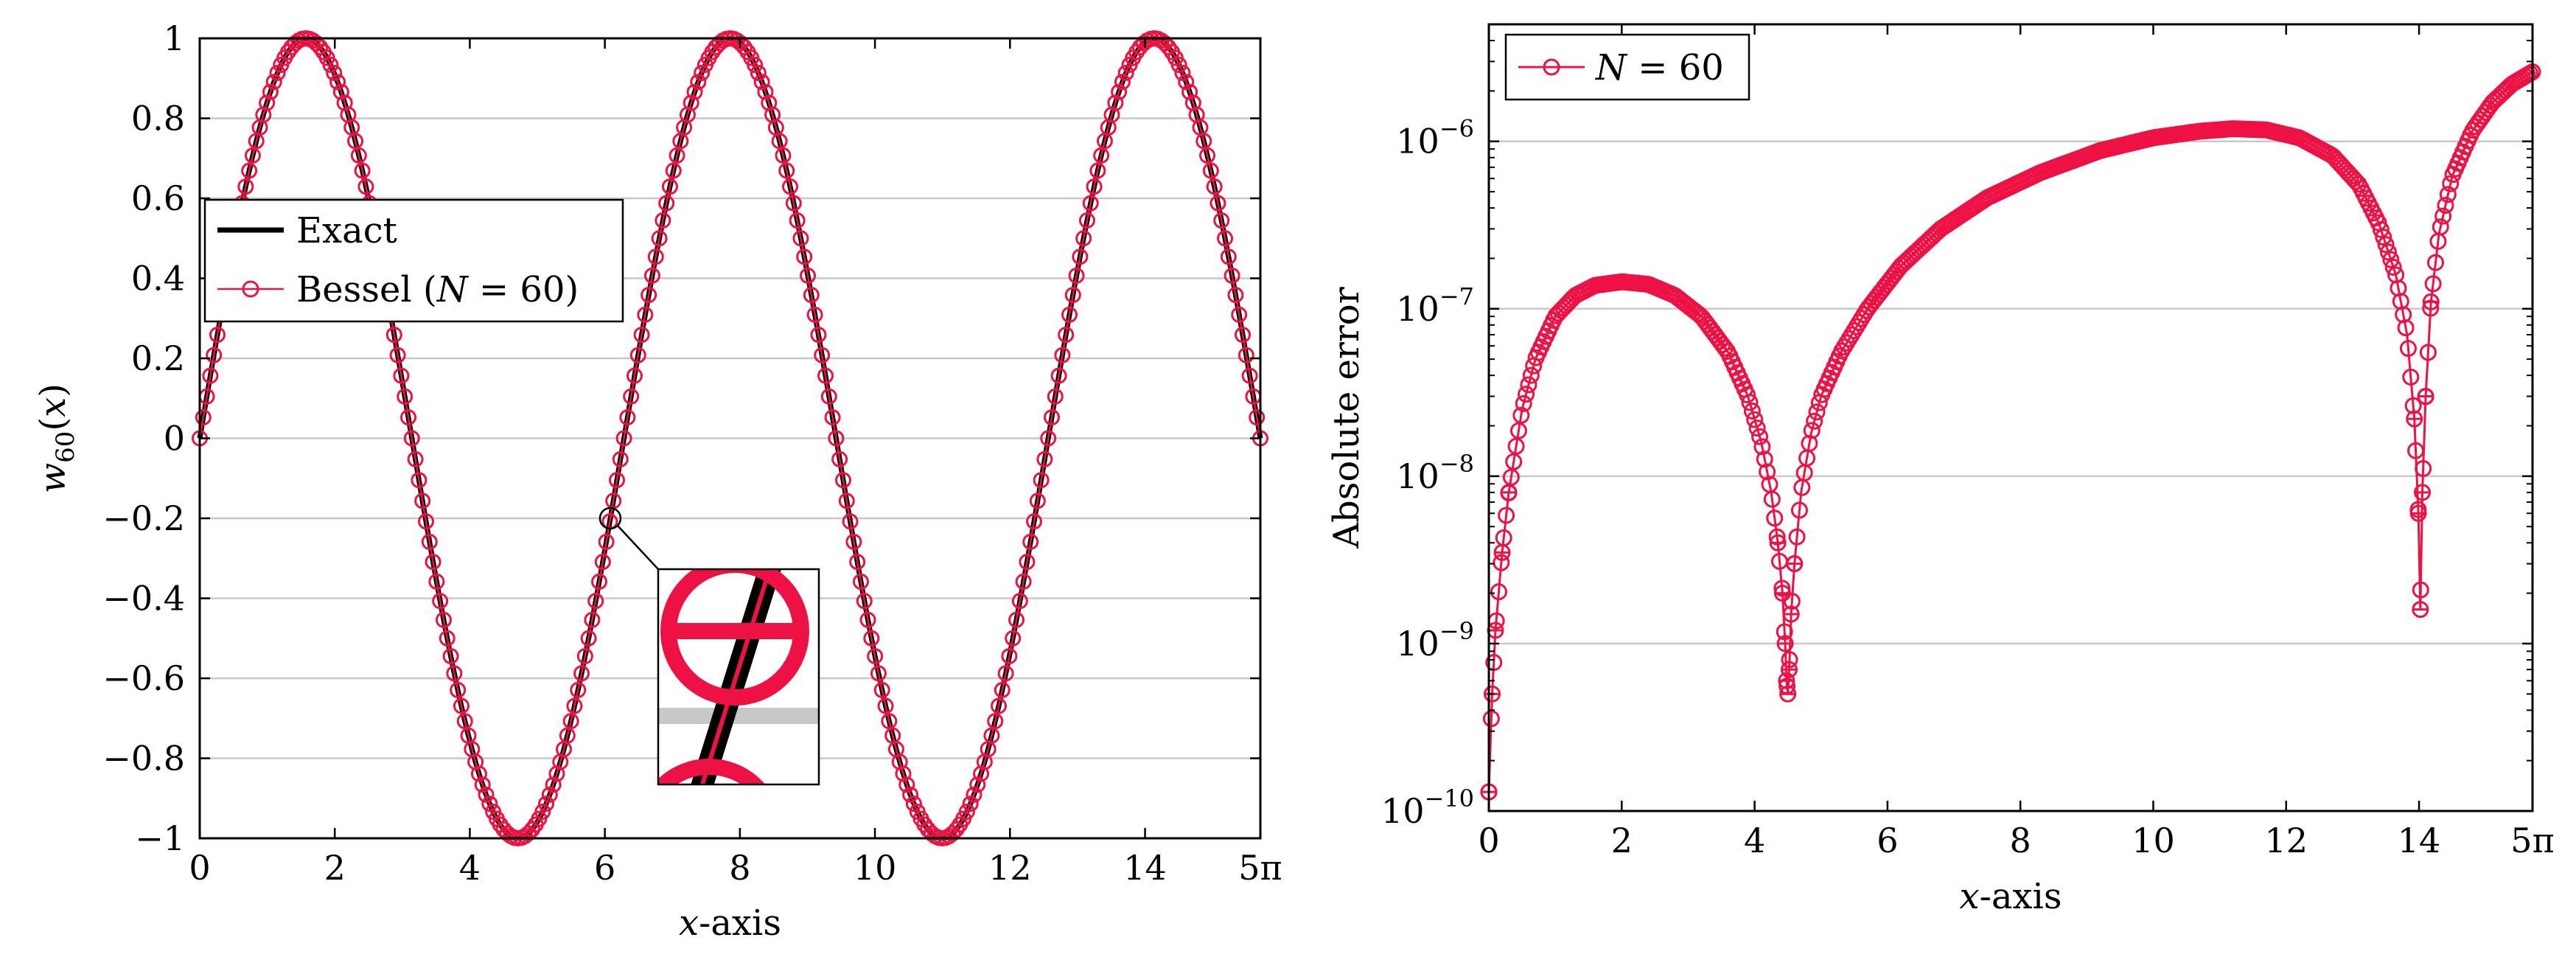 Image resolution: width=2576 pixels, height=971 pixels. Describe the element at coordinates (1551, 67) in the screenshot. I see `legend-marker` at that location.